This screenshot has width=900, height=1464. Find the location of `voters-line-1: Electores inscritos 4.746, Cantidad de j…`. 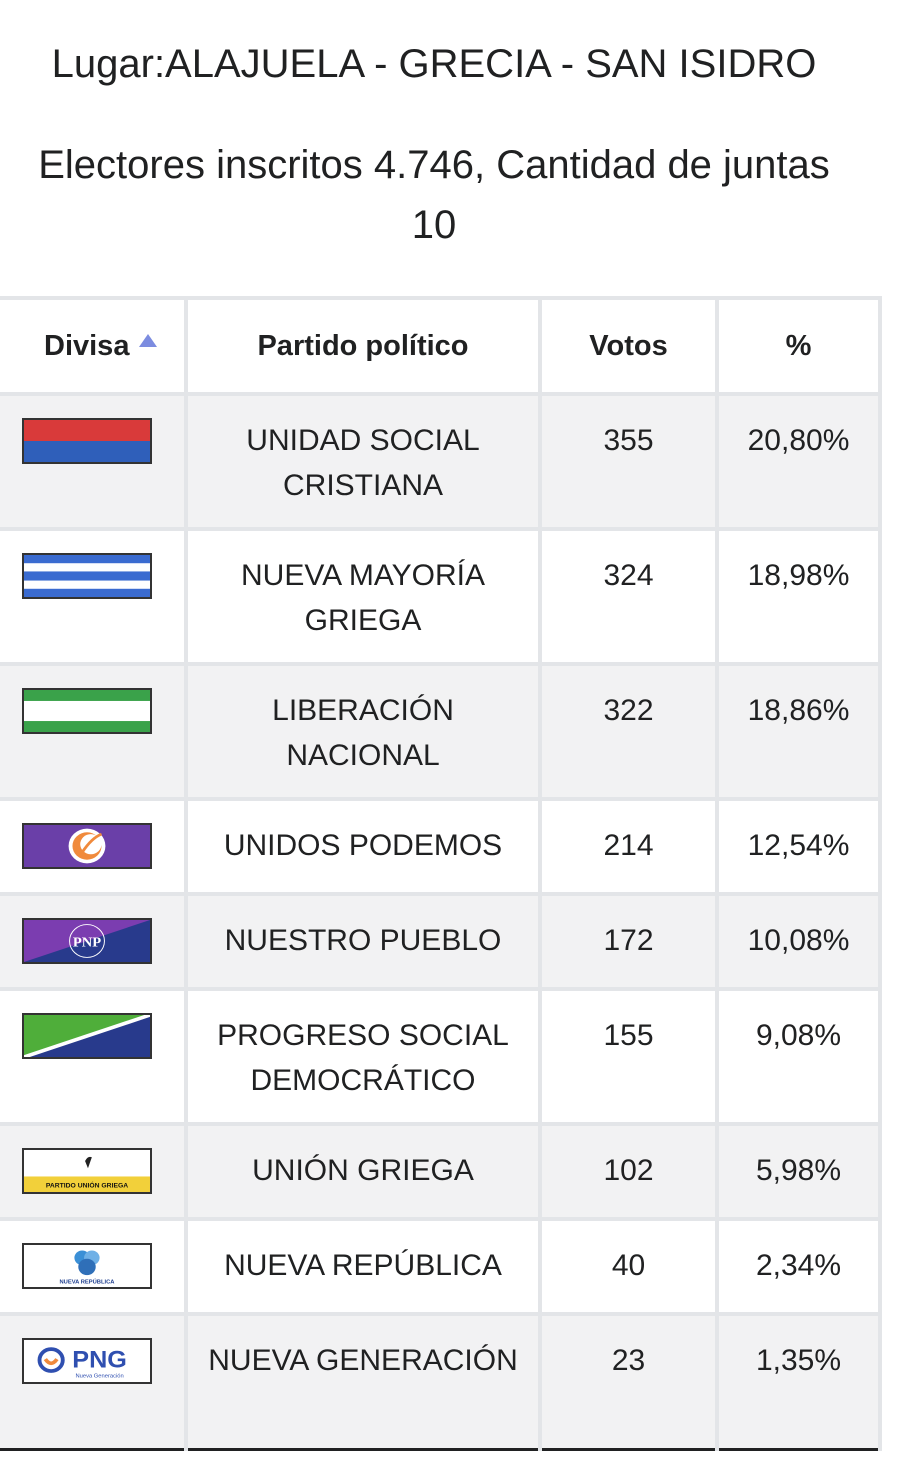

voters-line-1: Electores inscritos 4.746, Cantidad de j… is located at coordinates (434, 165).